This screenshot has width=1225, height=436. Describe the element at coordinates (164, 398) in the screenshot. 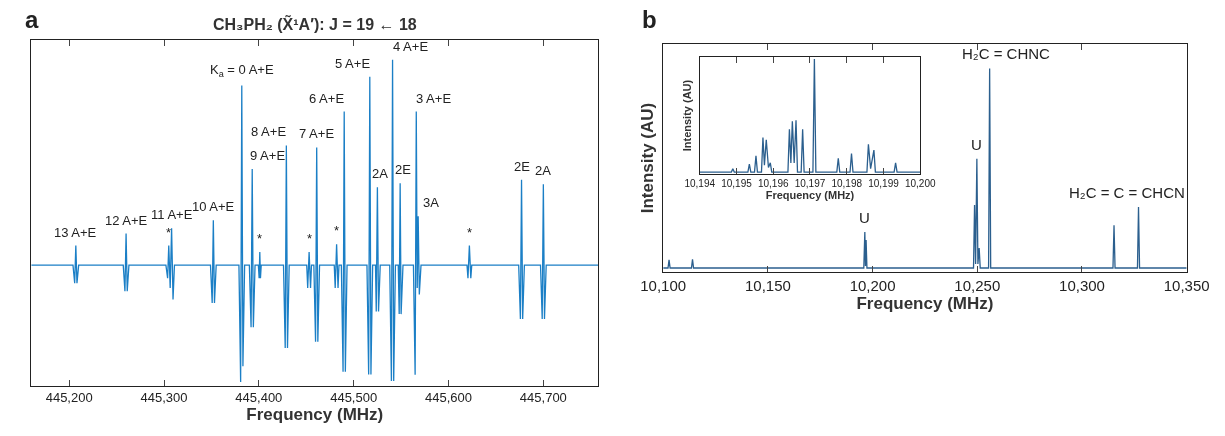

I see `x-tick-label: 445,300` at that location.